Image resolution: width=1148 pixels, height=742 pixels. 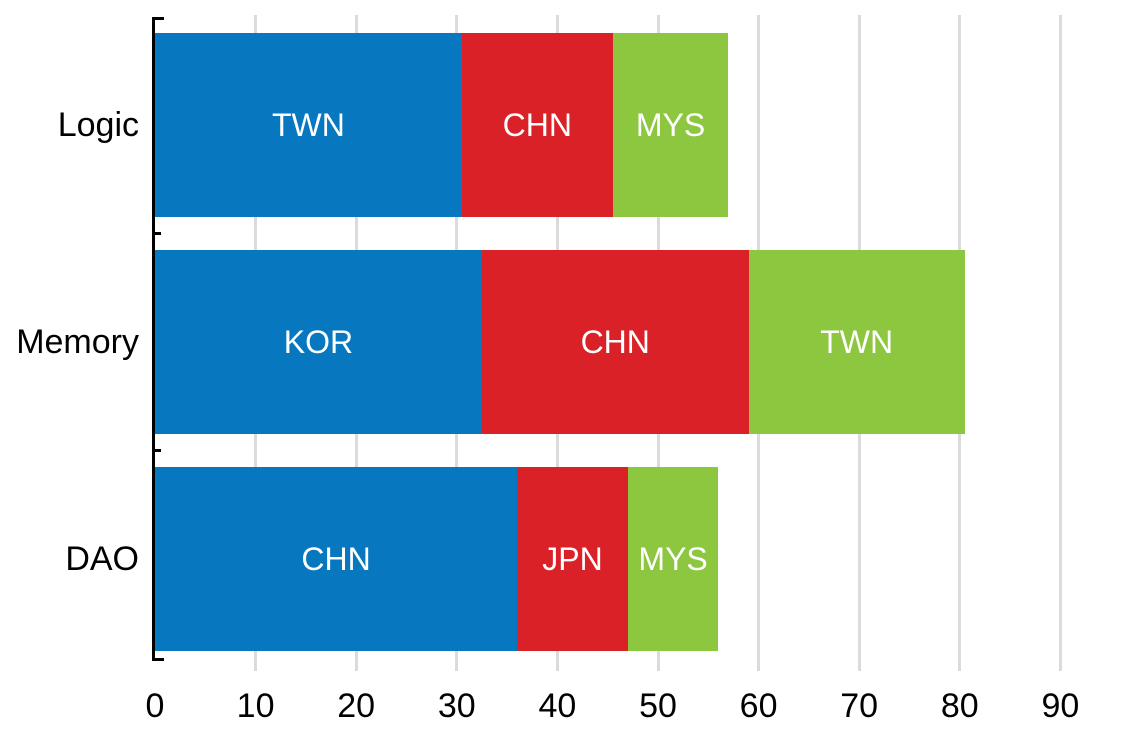 I want to click on bar-segment-dao-chn: CHN, so click(x=336, y=559).